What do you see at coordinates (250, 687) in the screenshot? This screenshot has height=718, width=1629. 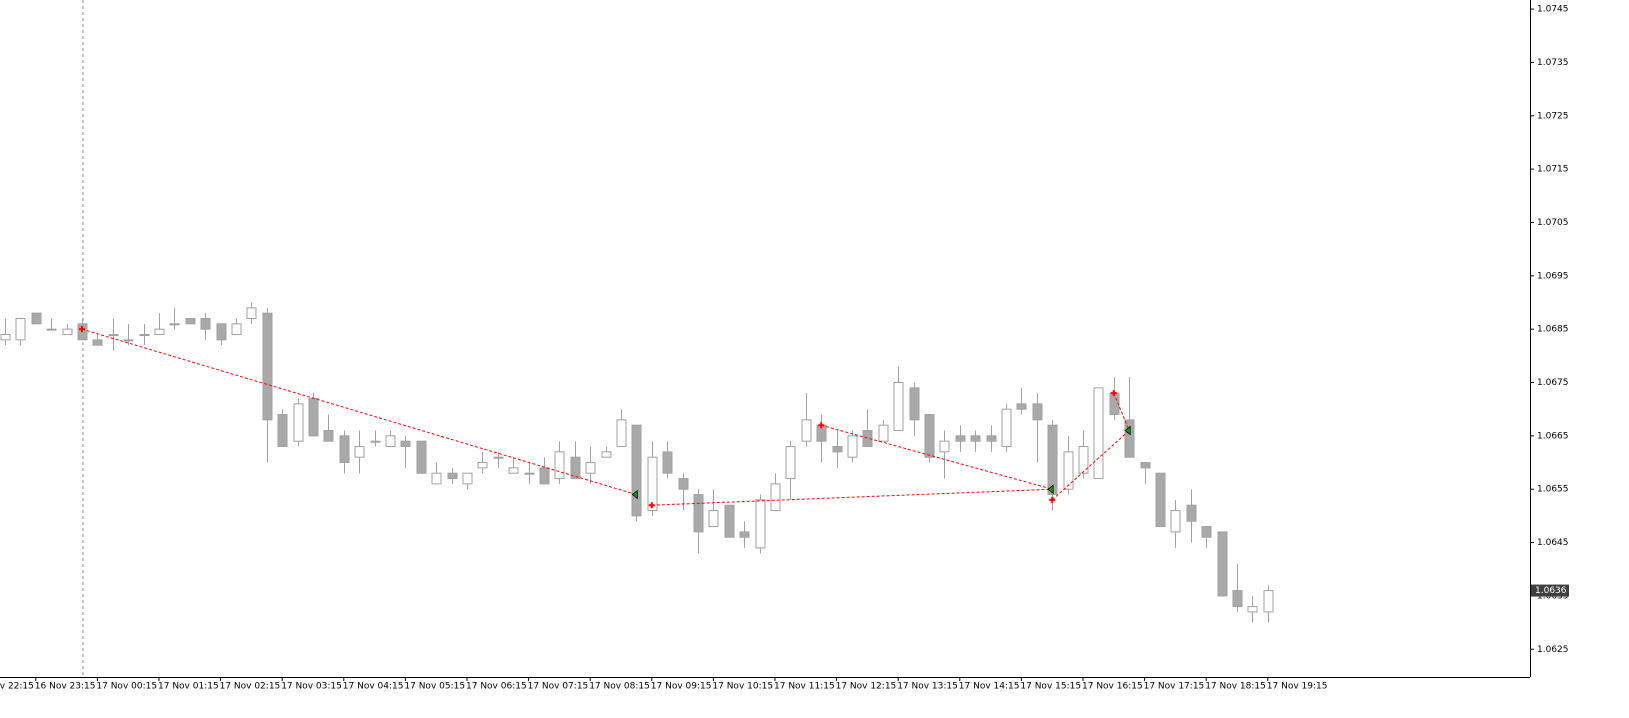 I see `x-tick-label: 17 Nov 02:15` at bounding box center [250, 687].